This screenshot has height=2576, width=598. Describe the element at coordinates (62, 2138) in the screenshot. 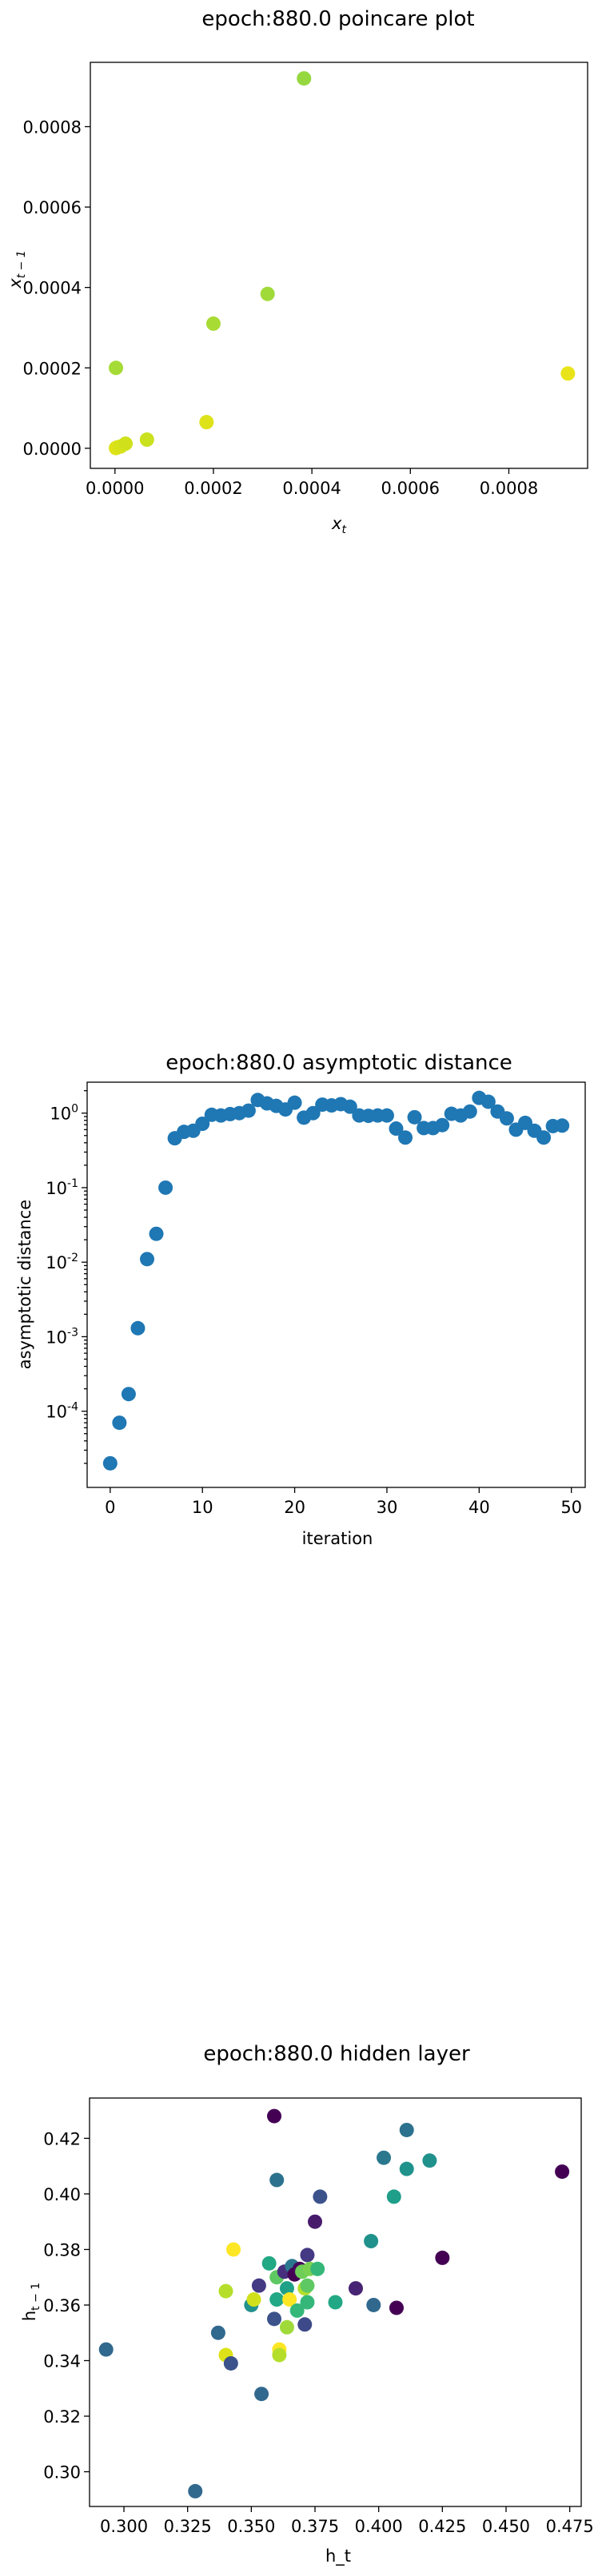

I see `tick-label: 0.42` at that location.